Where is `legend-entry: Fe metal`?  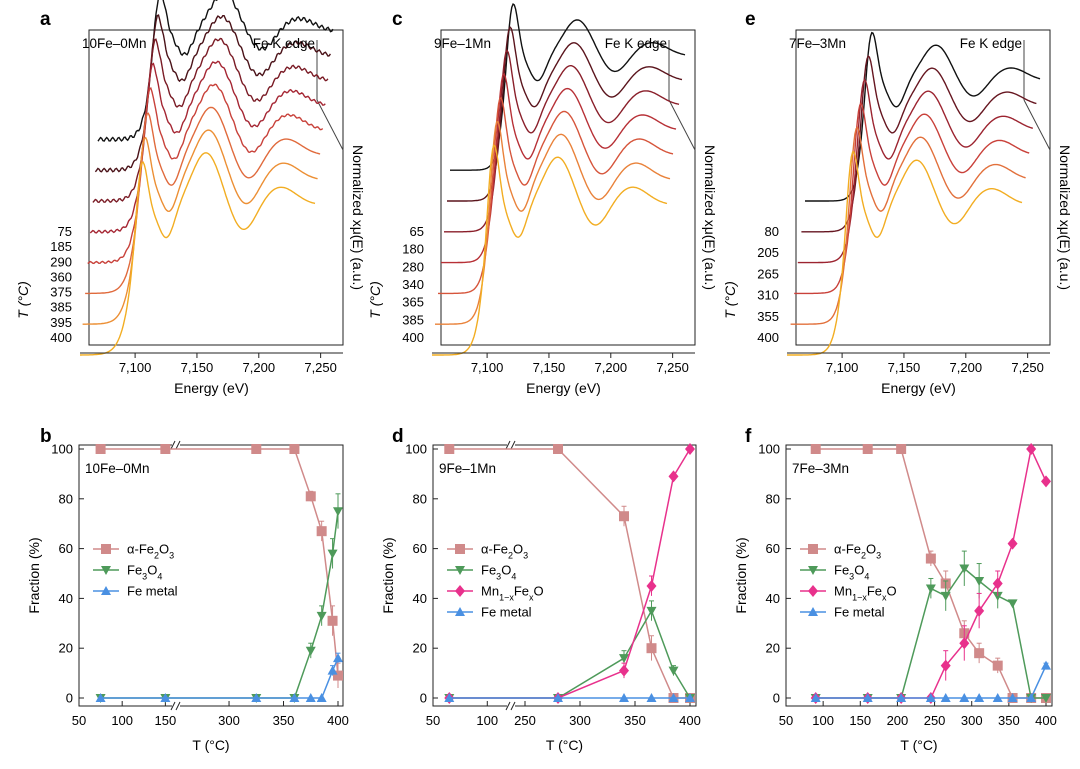
legend-entry: Fe metal is located at coordinates (135, 591).